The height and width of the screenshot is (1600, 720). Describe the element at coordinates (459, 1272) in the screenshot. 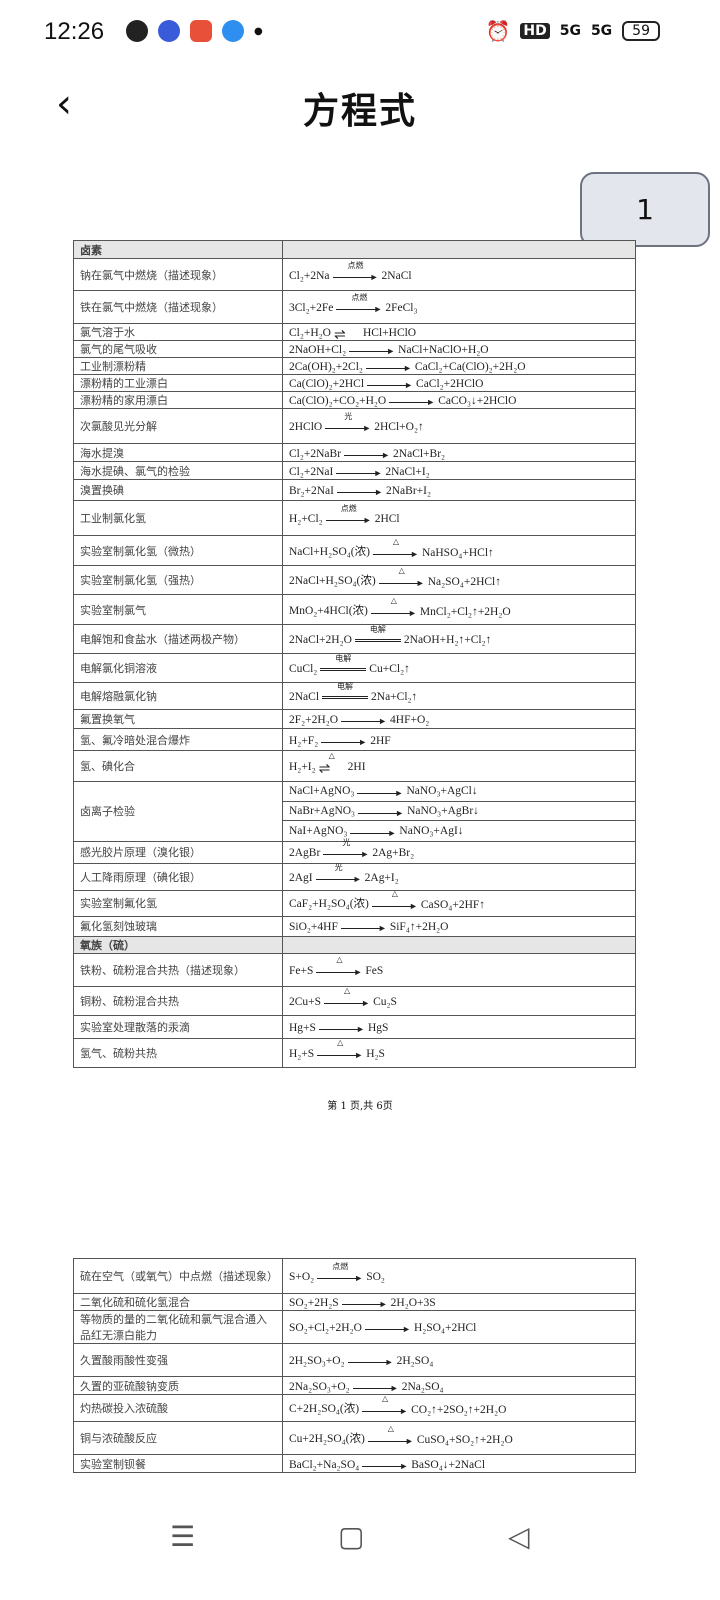

I see `equation: S+O₂ ► 点燃 SO₂` at that location.